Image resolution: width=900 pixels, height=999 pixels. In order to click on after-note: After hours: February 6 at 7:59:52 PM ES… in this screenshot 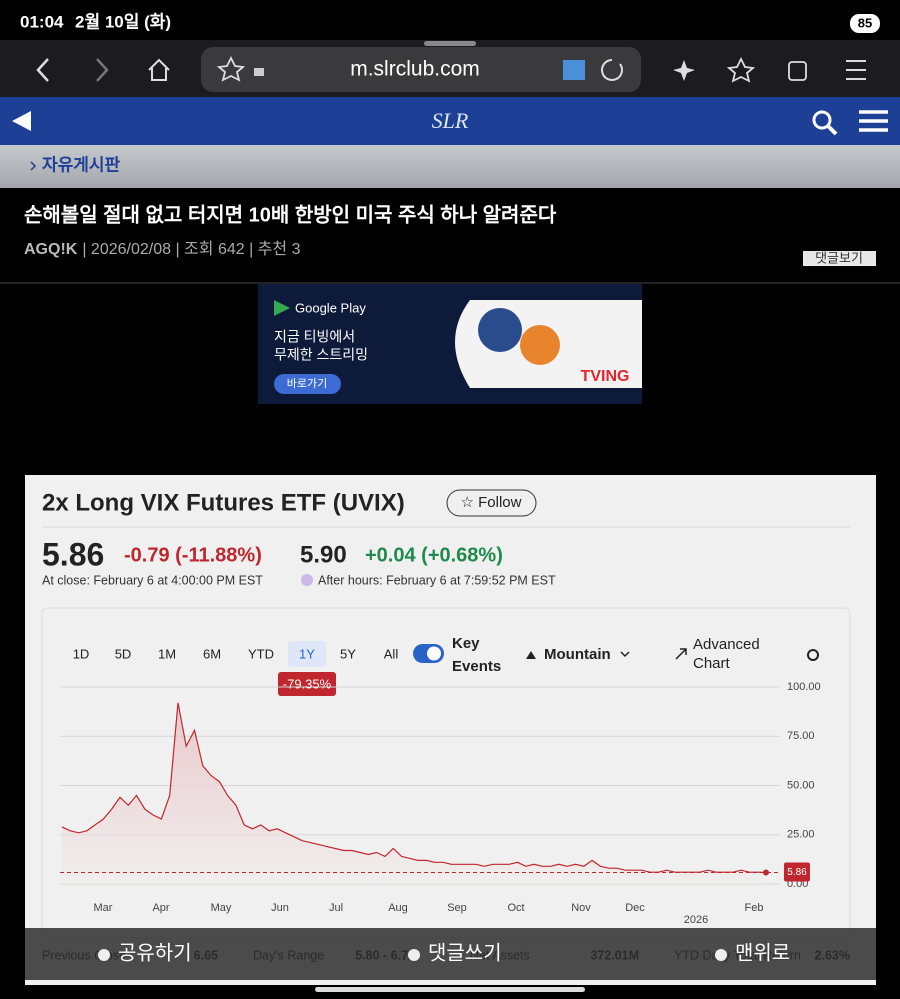, I will do `click(437, 580)`.